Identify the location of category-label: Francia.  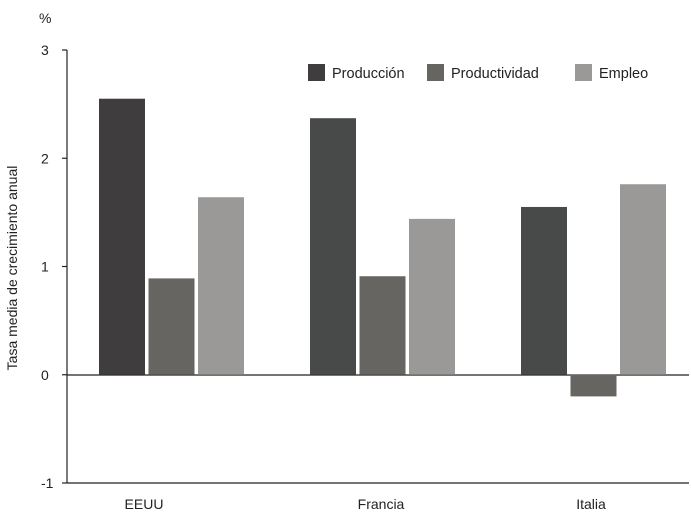
(381, 504).